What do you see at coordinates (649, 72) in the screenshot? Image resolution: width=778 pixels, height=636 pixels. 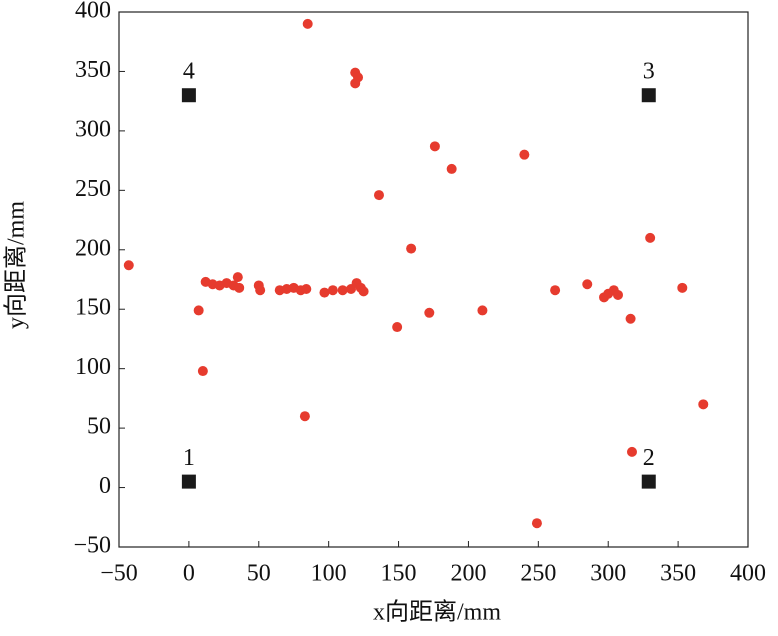 I see `point-label: 3` at bounding box center [649, 72].